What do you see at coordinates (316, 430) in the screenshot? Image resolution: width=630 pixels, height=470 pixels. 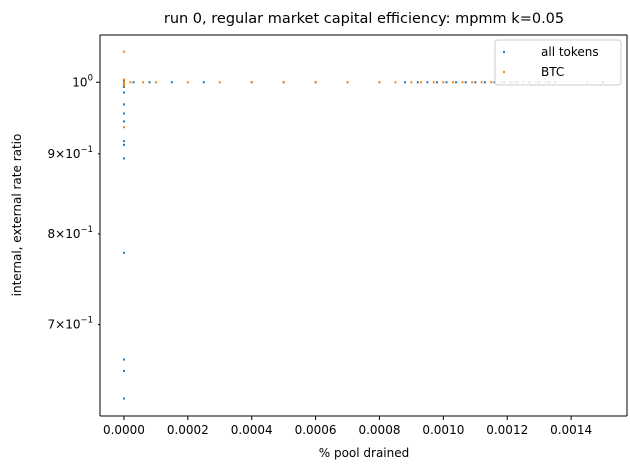 I see `x-tick-label: 0.0006` at bounding box center [316, 430].